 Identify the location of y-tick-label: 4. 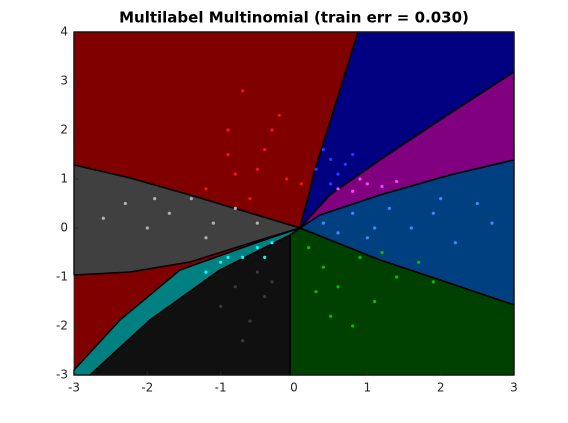
(64, 32).